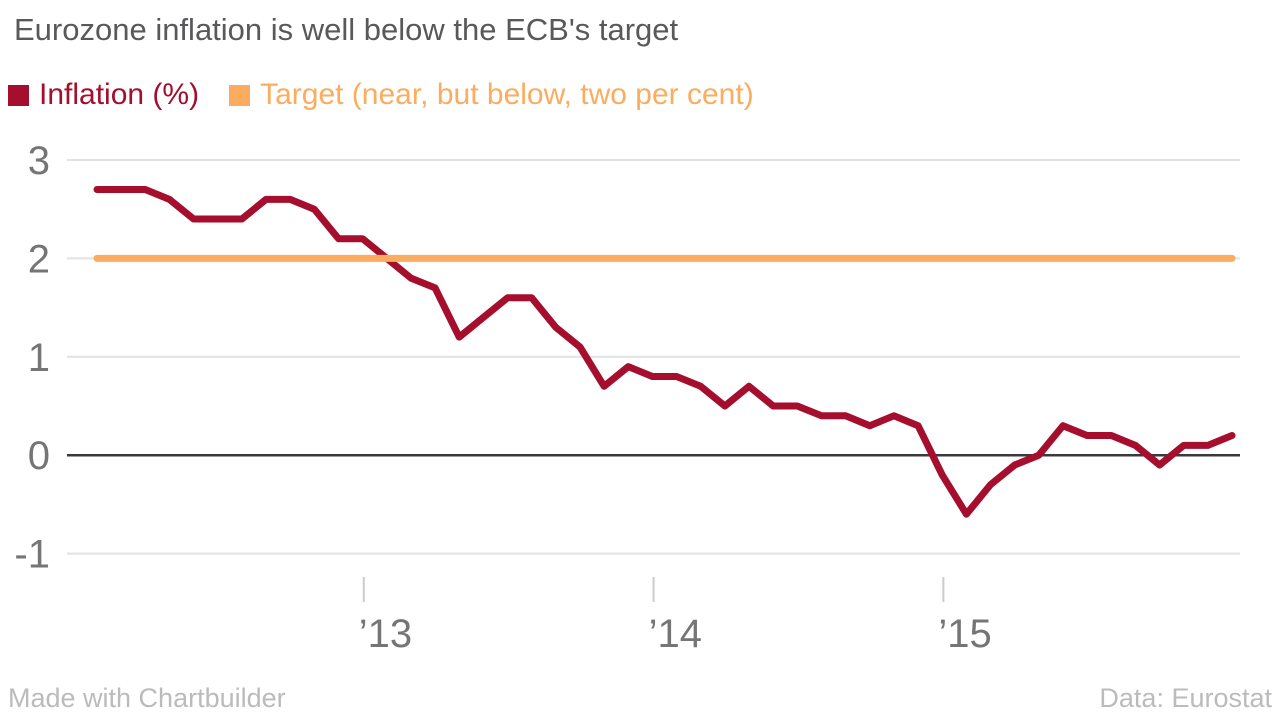 This screenshot has width=1280, height=720. What do you see at coordinates (1185, 698) in the screenshot?
I see `source-text: Data: Eurostat` at bounding box center [1185, 698].